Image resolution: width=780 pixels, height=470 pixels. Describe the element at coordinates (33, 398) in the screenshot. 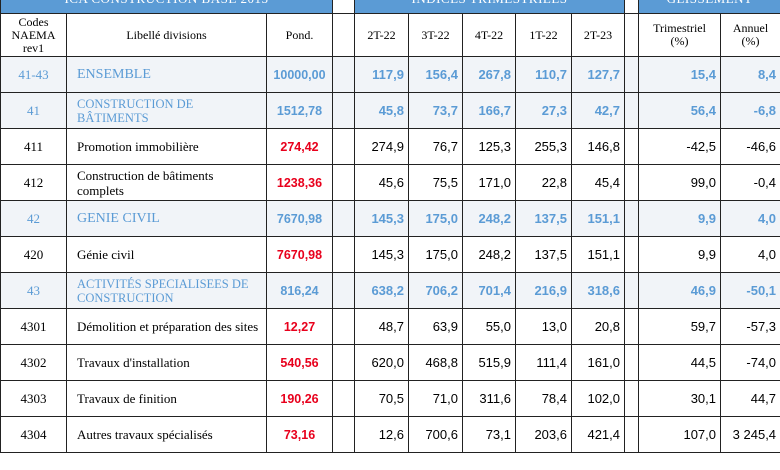

I see `row-code: 4303` at that location.